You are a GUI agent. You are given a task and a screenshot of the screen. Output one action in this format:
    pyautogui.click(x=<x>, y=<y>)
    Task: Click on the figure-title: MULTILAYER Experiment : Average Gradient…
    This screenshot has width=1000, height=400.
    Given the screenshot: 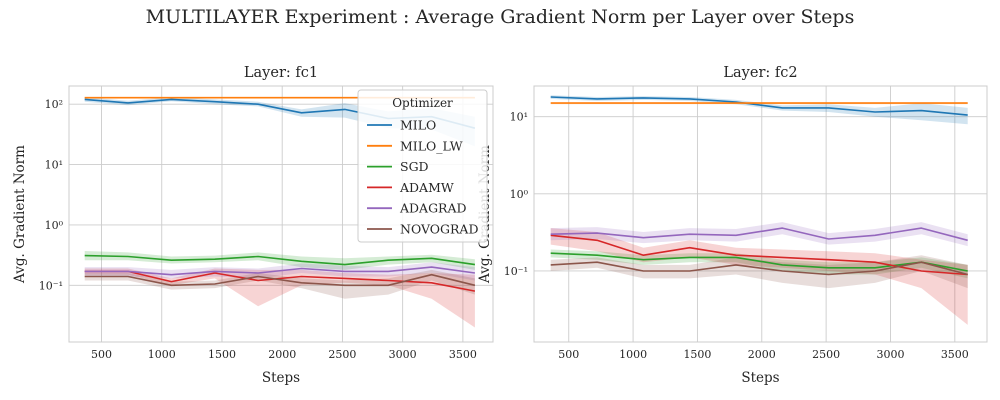 What is the action you would take?
    pyautogui.click(x=500, y=17)
    